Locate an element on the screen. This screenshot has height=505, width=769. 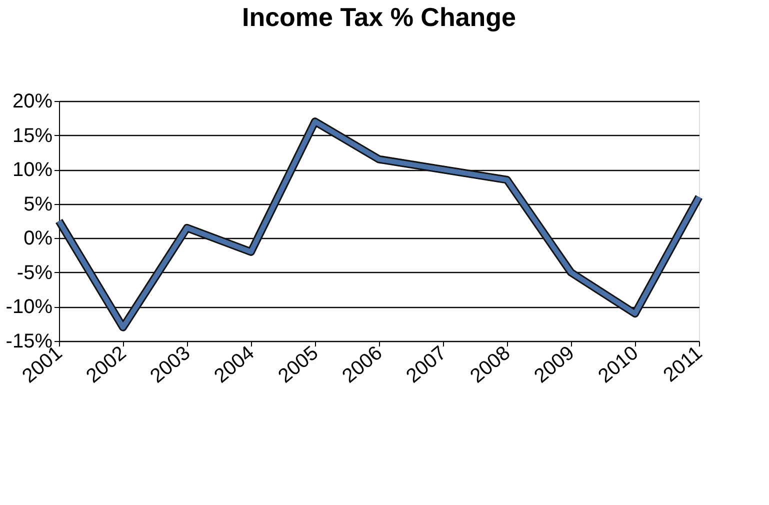
y-tick-label: 5% is located at coordinates (38, 204).